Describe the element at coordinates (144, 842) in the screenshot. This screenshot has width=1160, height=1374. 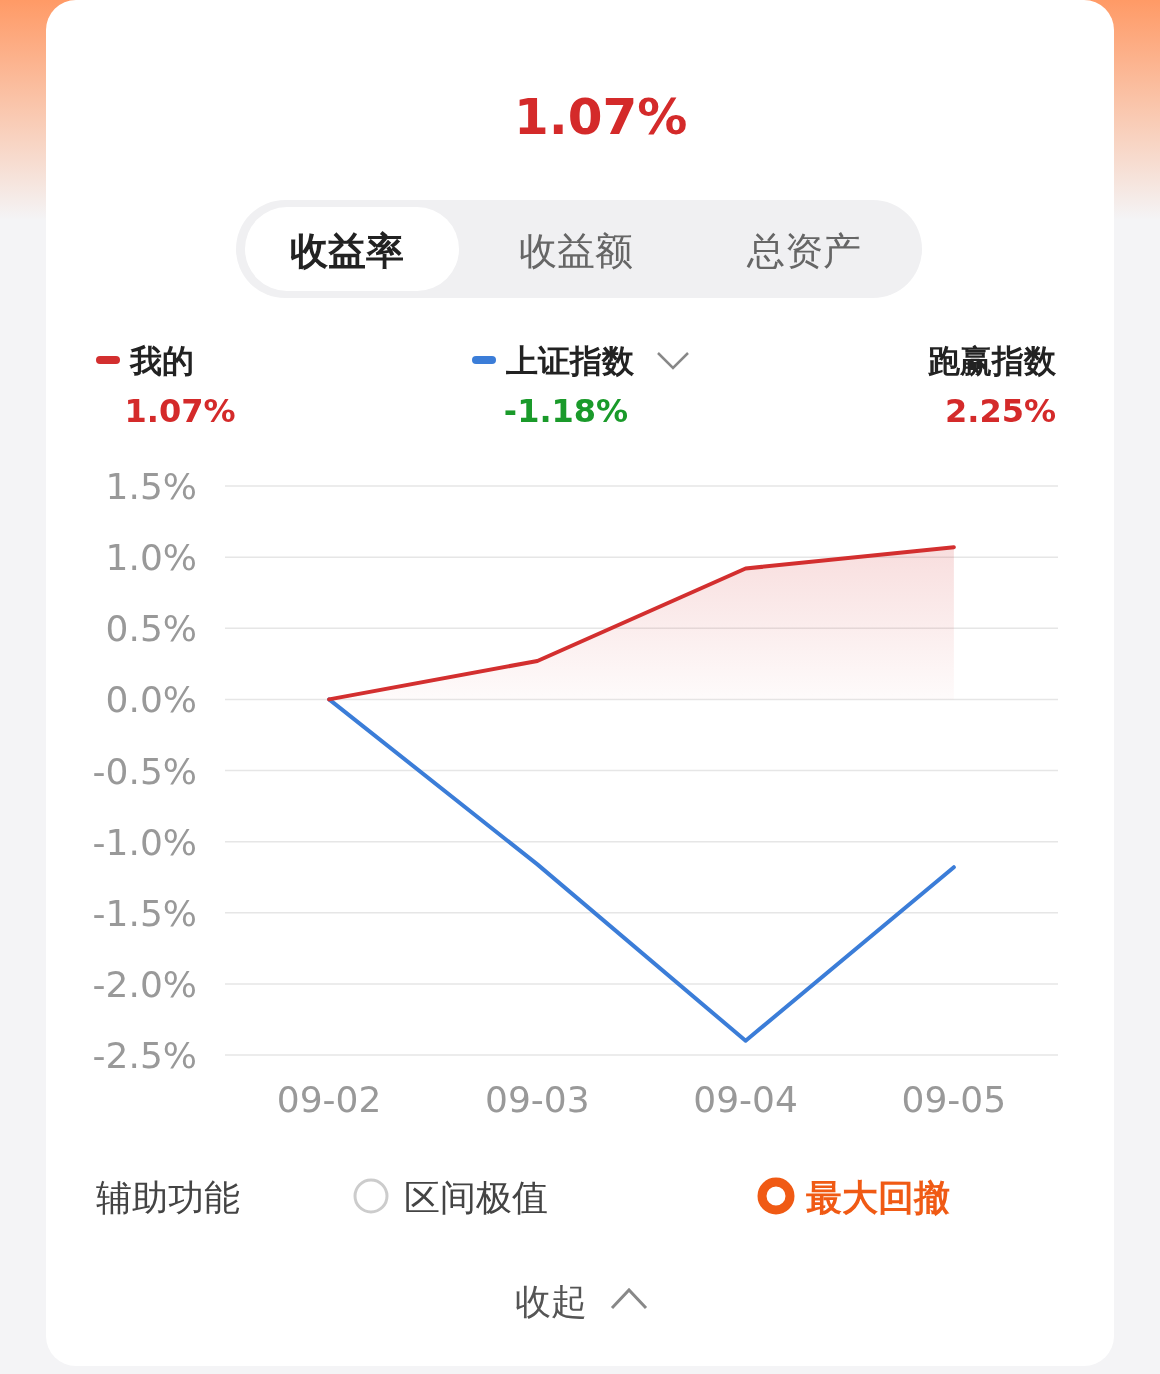
I see `y-tick-label: -1.0%` at that location.